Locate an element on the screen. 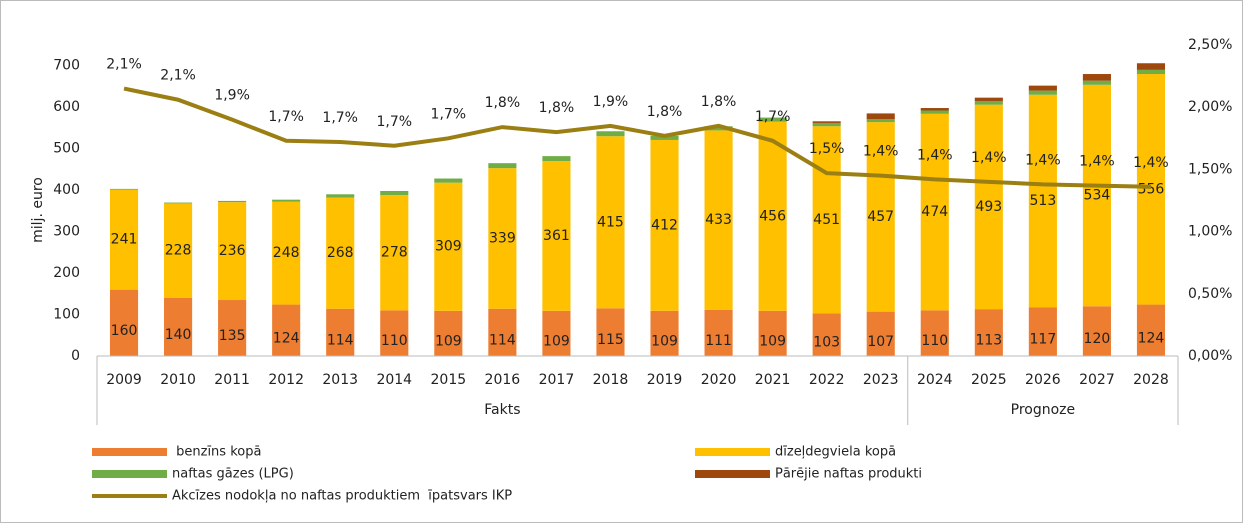  data-label: 117 is located at coordinates (1043, 340).